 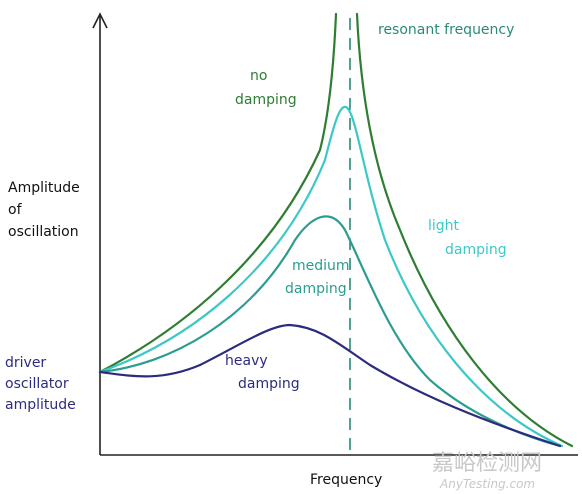 What do you see at coordinates (44, 188) in the screenshot?
I see `y-axis-label: Amplitude` at bounding box center [44, 188].